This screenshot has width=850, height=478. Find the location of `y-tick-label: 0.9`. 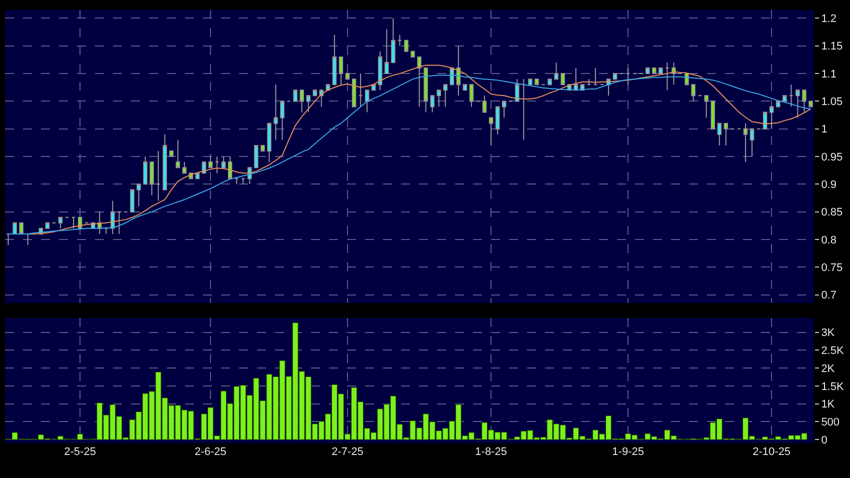

y-tick-label: 0.9 is located at coordinates (828, 185).